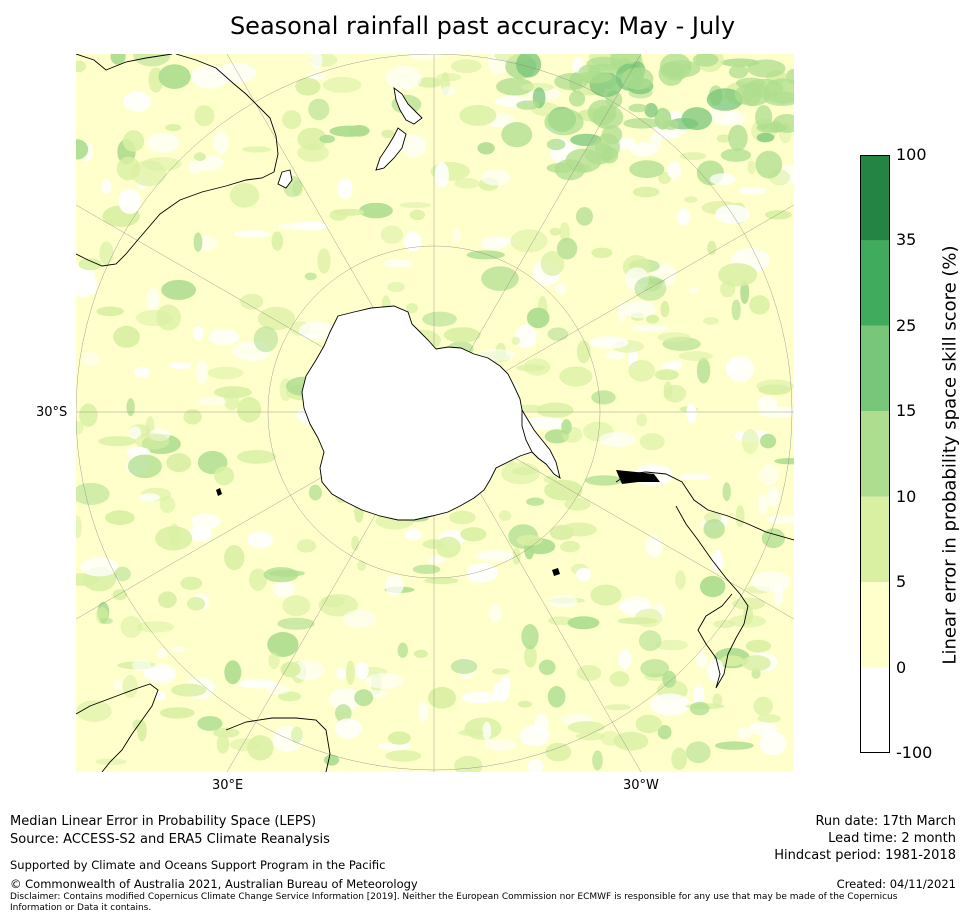 Image resolution: width=965 pixels, height=919 pixels. Describe the element at coordinates (219, 492) in the screenshot. I see `kerguelen` at that location.